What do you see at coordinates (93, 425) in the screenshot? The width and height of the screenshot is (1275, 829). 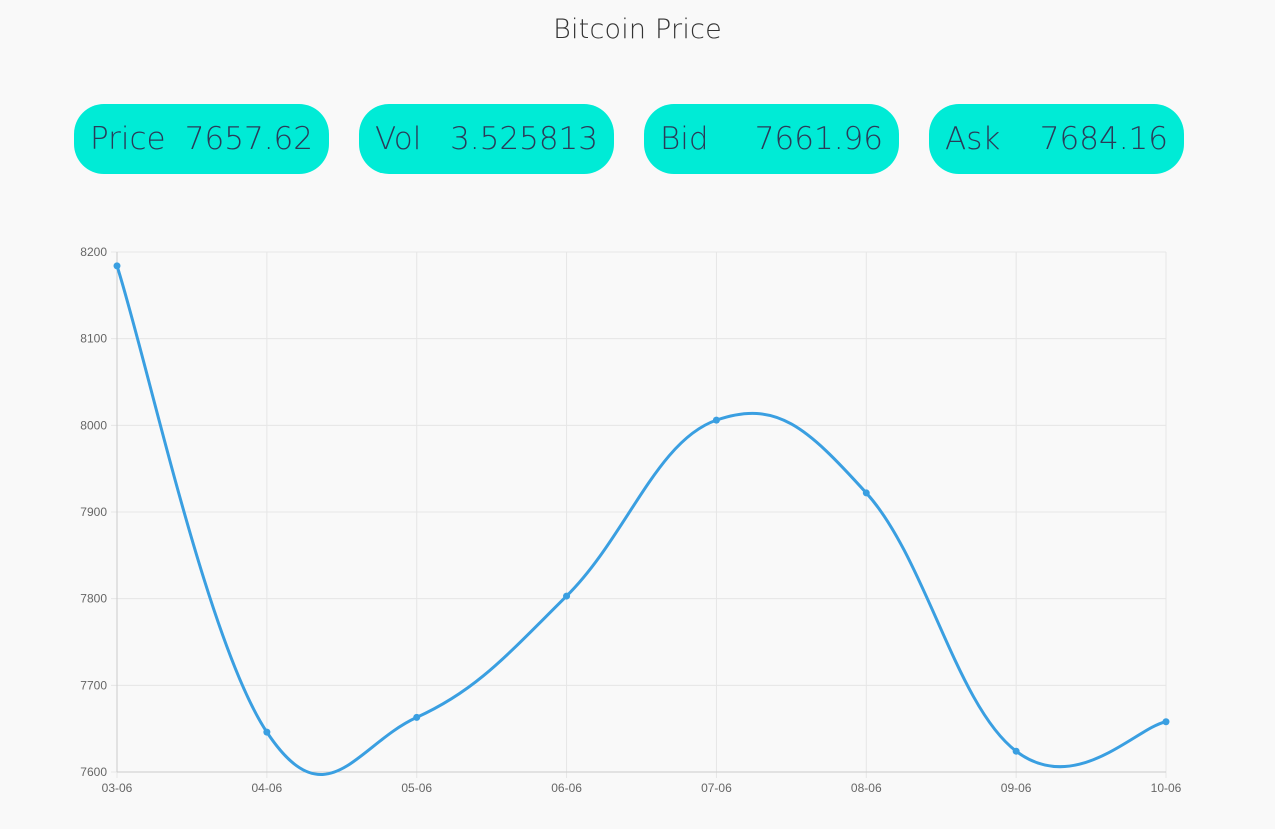 I see `y-tick-label: 8000` at bounding box center [93, 425].